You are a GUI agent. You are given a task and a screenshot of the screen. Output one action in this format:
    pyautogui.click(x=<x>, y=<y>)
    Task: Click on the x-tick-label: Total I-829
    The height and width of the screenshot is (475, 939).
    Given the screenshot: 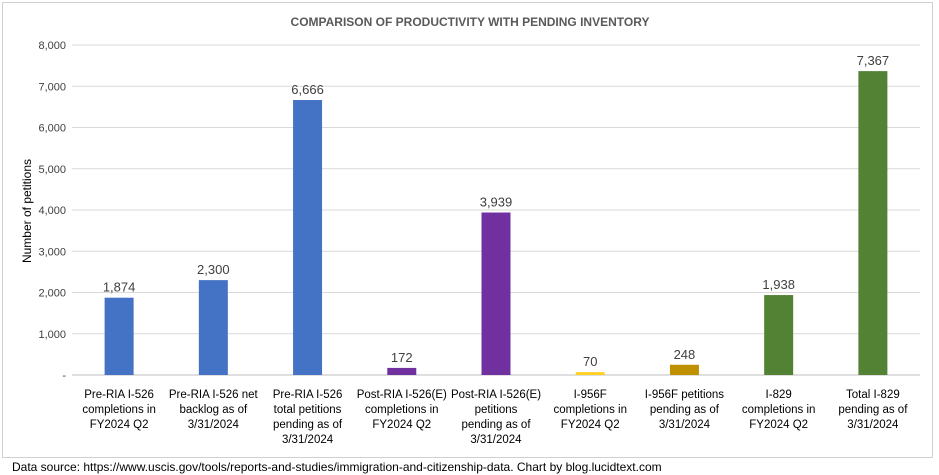 What is the action you would take?
    pyautogui.click(x=873, y=395)
    